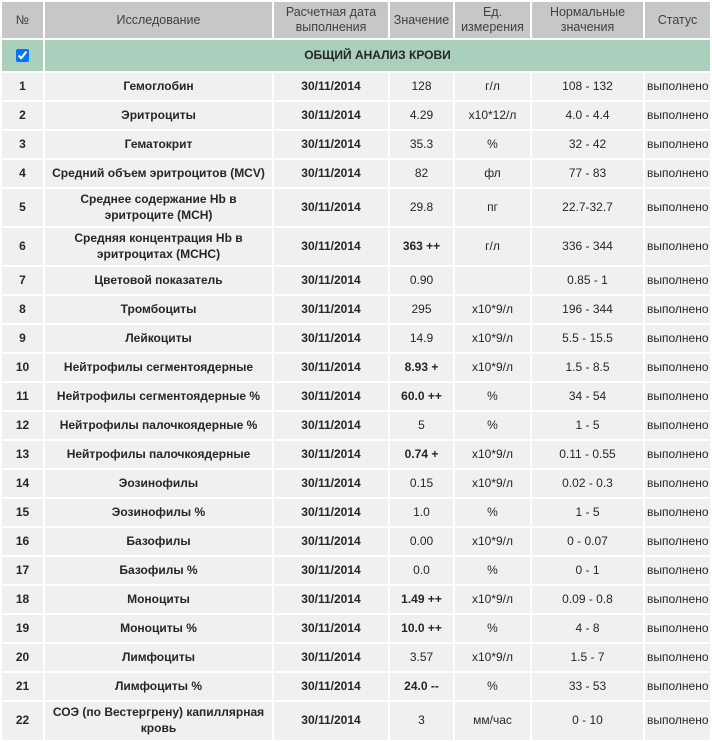 This screenshot has height=742, width=712. I want to click on test-value: 10.0 ++, so click(421, 629).